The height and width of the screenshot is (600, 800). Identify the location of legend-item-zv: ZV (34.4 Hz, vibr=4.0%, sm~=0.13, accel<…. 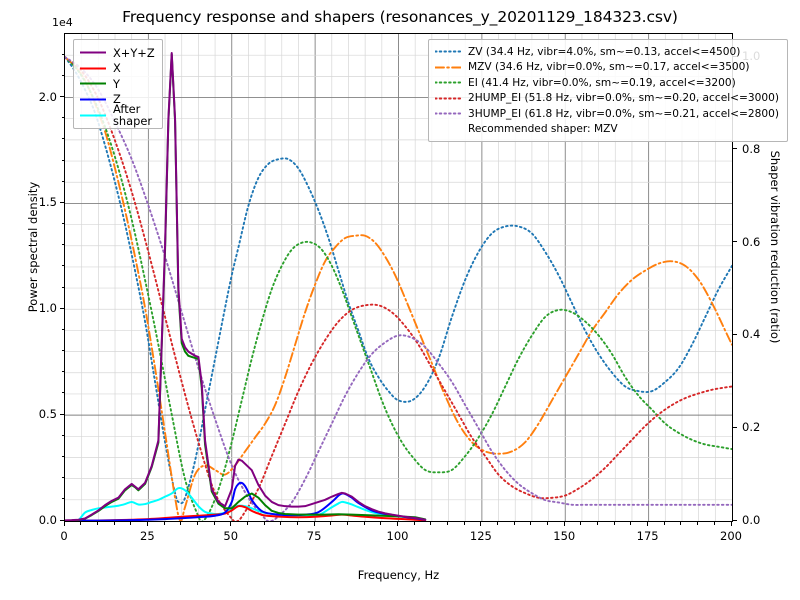
(607, 52).